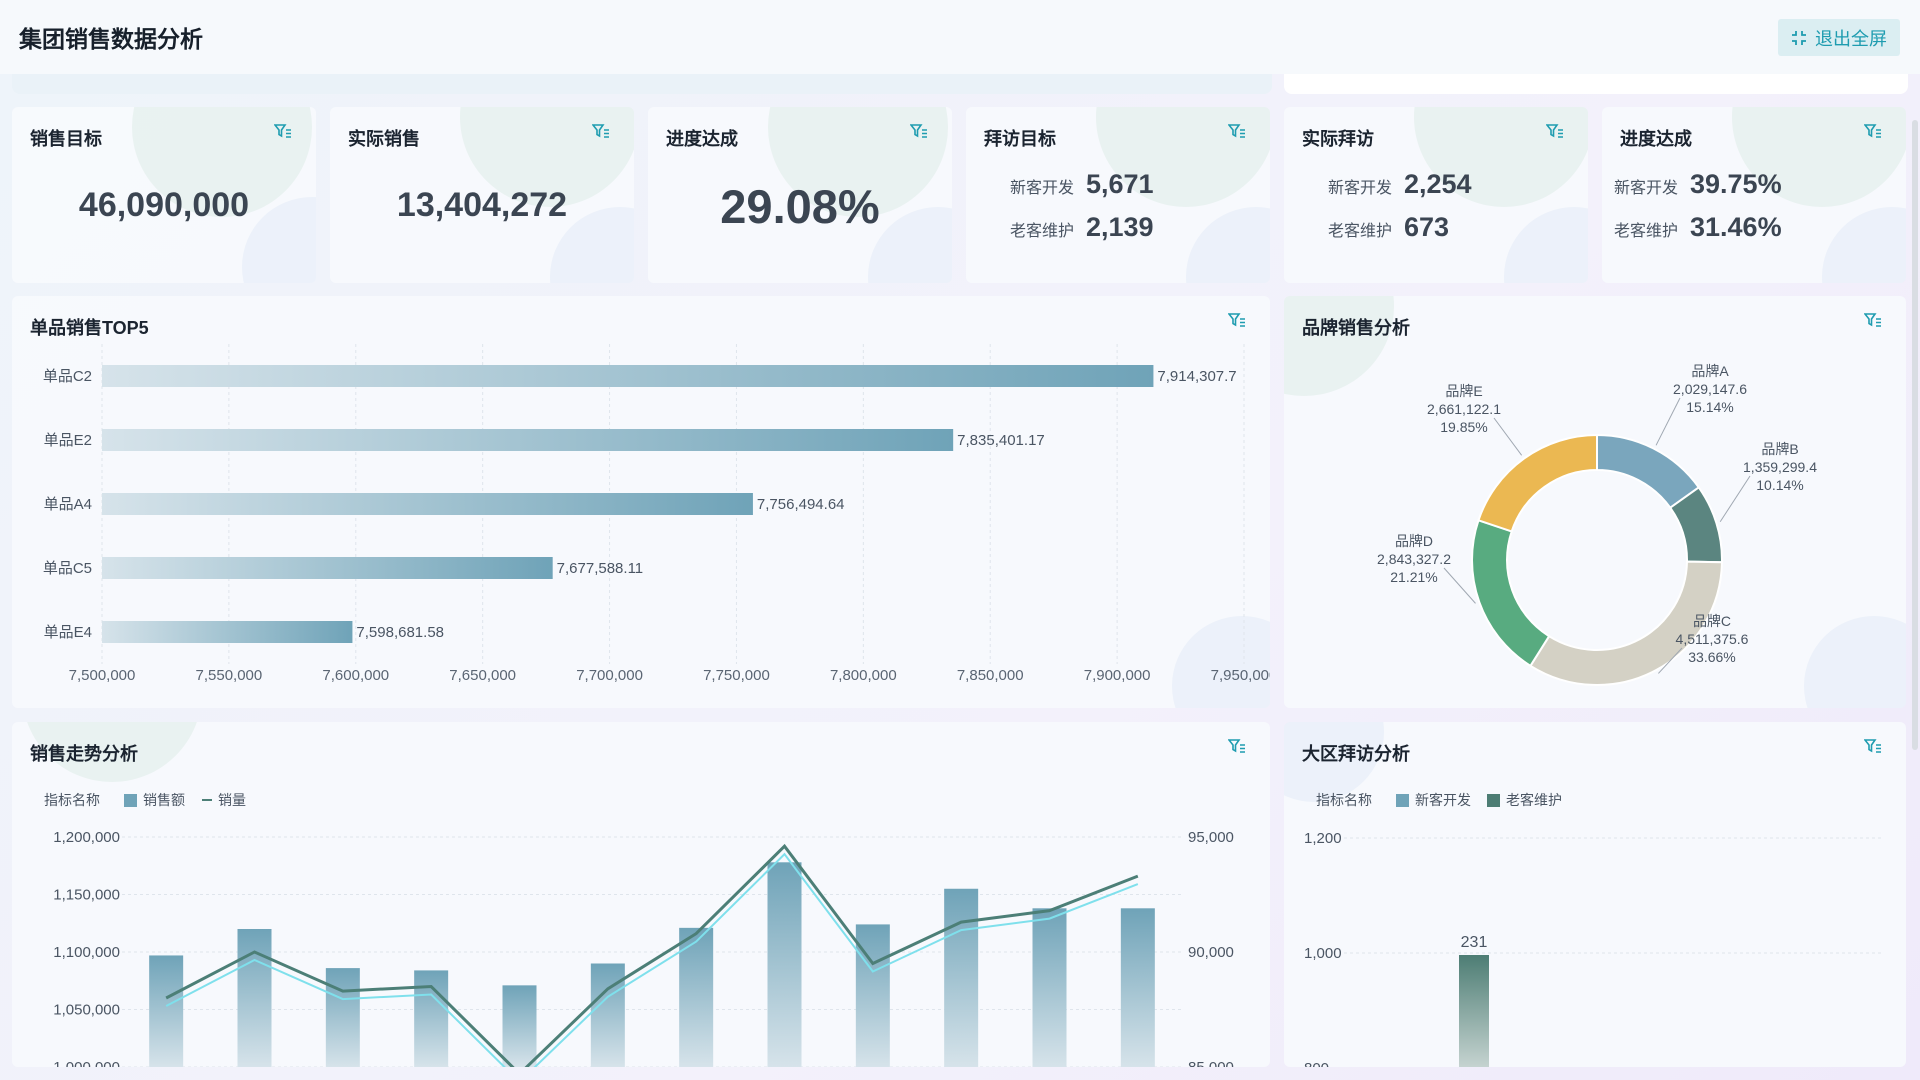 The height and width of the screenshot is (1080, 1920). Describe the element at coordinates (736, 675) in the screenshot. I see `x-tick-label: 7,750,000` at that location.